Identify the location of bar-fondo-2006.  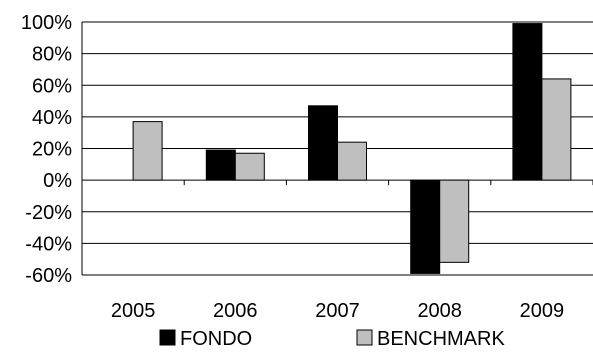
(220, 165).